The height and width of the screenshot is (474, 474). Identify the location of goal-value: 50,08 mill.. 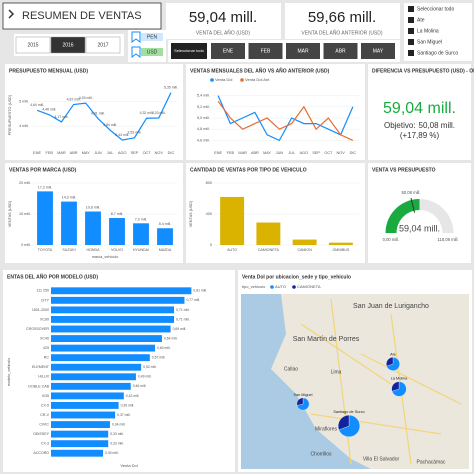
(437, 125).